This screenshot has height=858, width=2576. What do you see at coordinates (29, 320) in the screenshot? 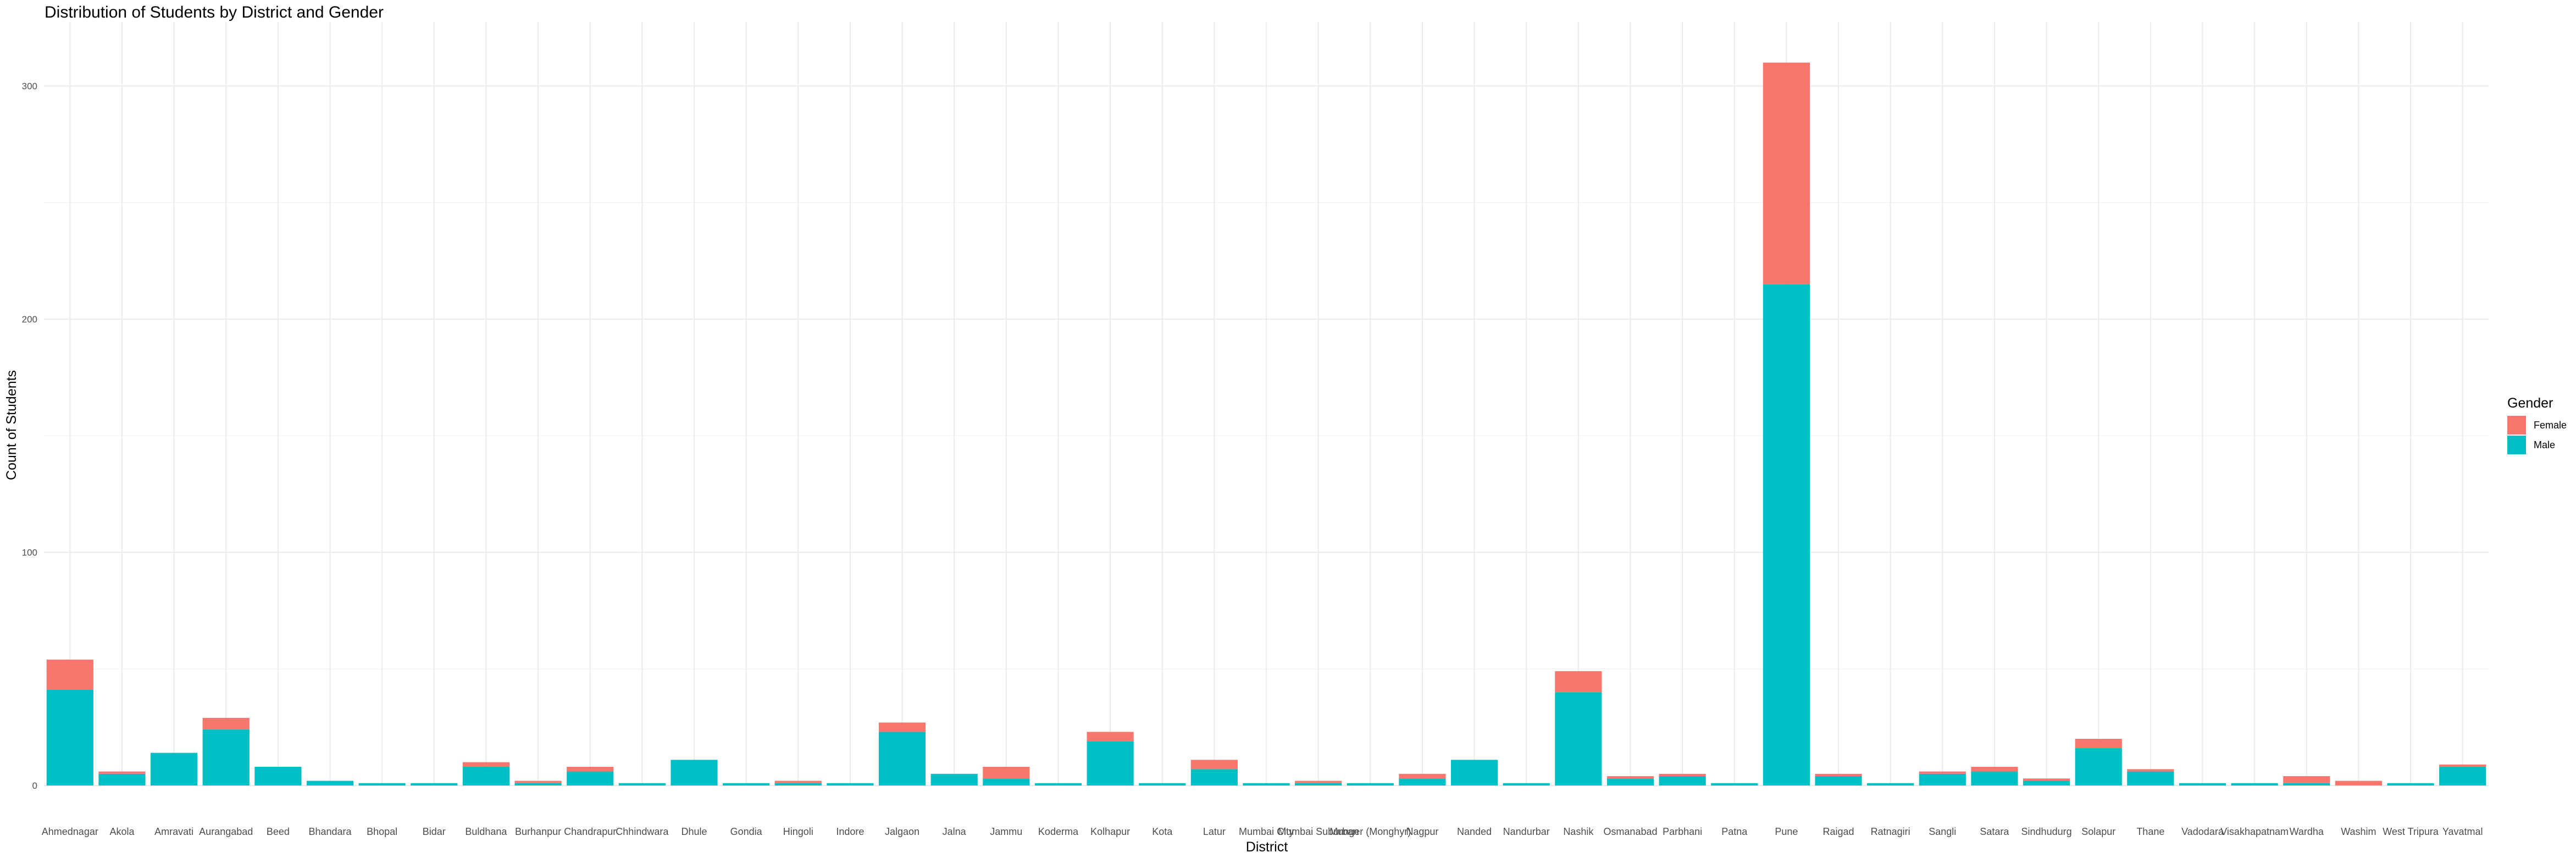
I see `y-tick-label: 200` at bounding box center [29, 320].